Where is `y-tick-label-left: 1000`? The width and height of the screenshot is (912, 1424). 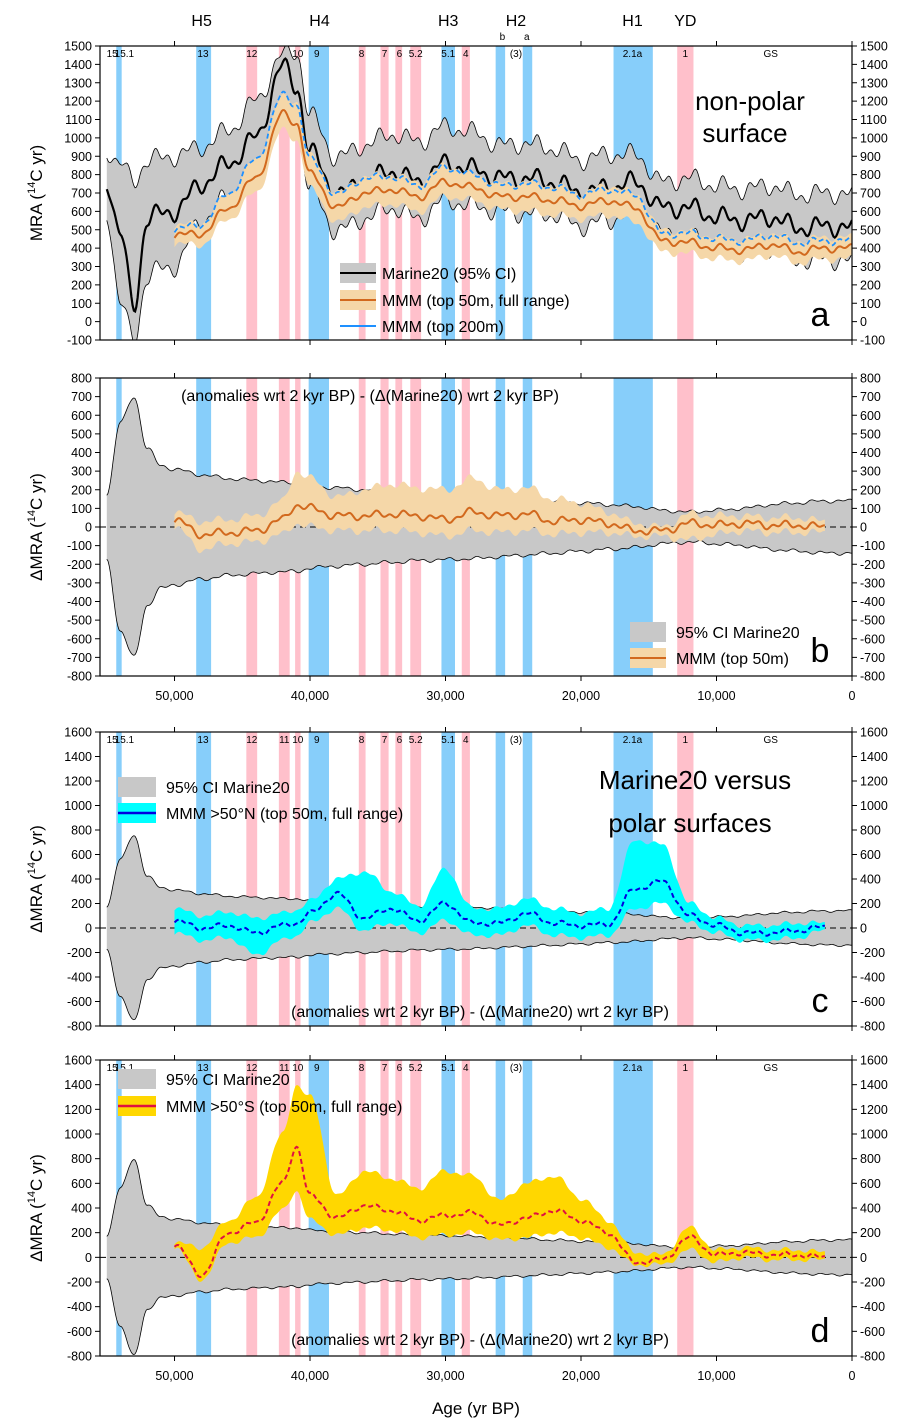
y-tick-label-left: 1000 is located at coordinates (78, 806).